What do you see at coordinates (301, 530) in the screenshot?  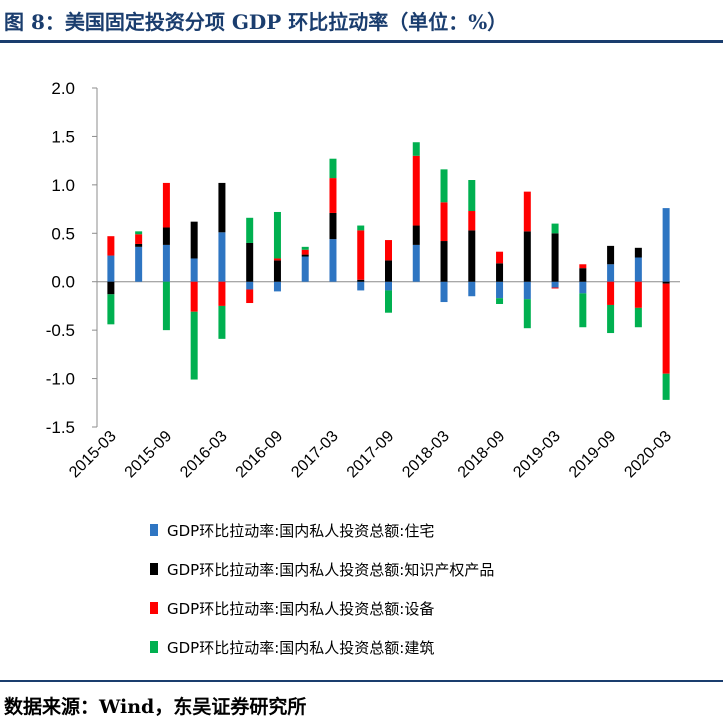 I see `legend-label: GDP环比拉动率:国内私人投资总额:住宅` at bounding box center [301, 530].